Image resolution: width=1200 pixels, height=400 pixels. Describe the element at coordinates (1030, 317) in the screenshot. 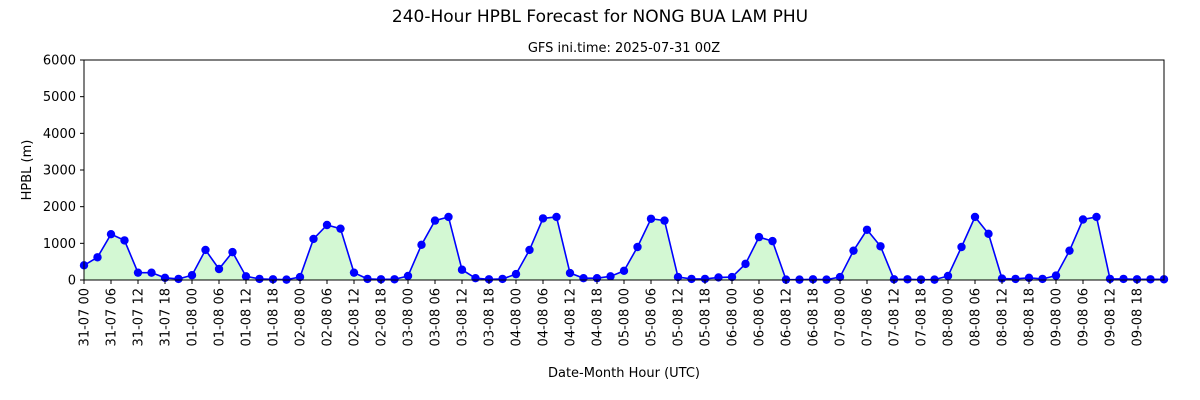

I see `x-tick-label: 08-08 18` at that location.